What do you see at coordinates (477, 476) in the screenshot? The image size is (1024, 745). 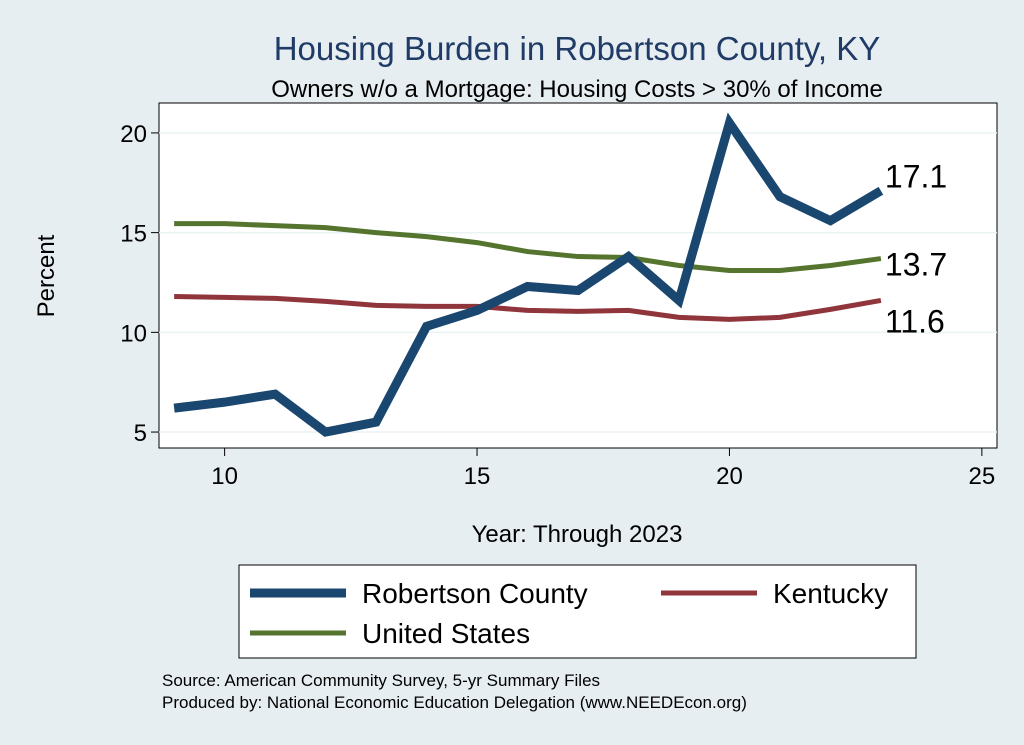 I see `x-tick-label: 15` at bounding box center [477, 476].